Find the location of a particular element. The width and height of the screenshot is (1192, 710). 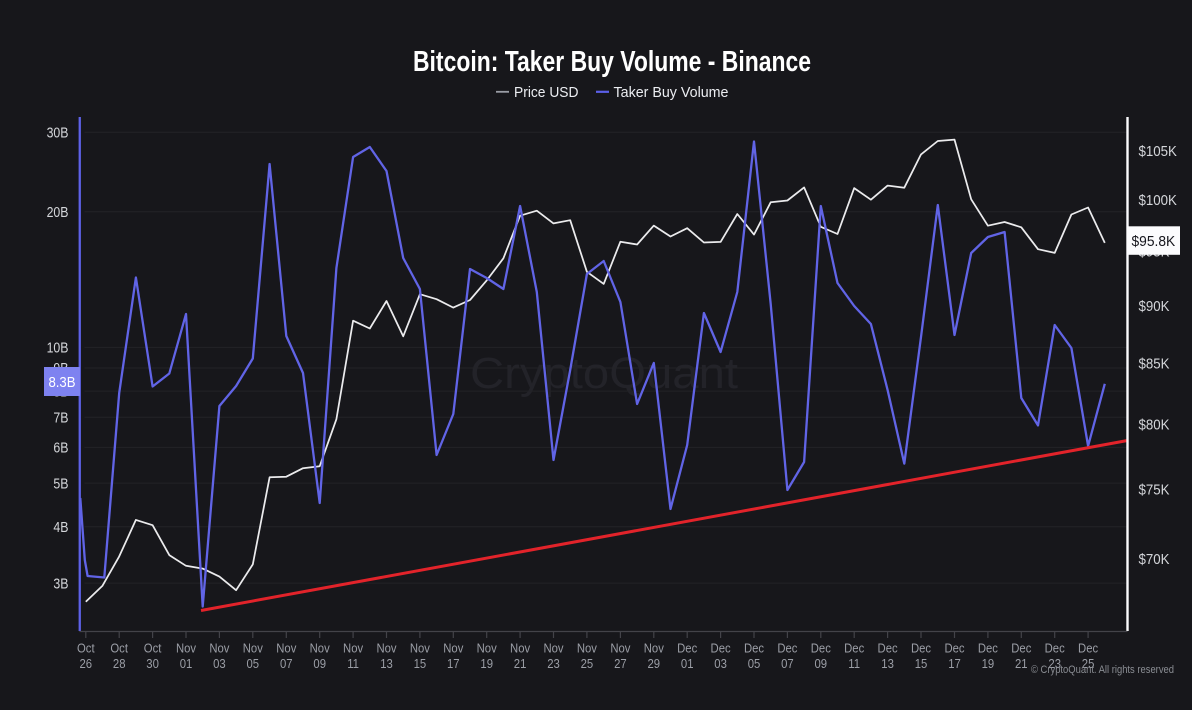

svg-text: $85K is located at coordinates (1154, 364).